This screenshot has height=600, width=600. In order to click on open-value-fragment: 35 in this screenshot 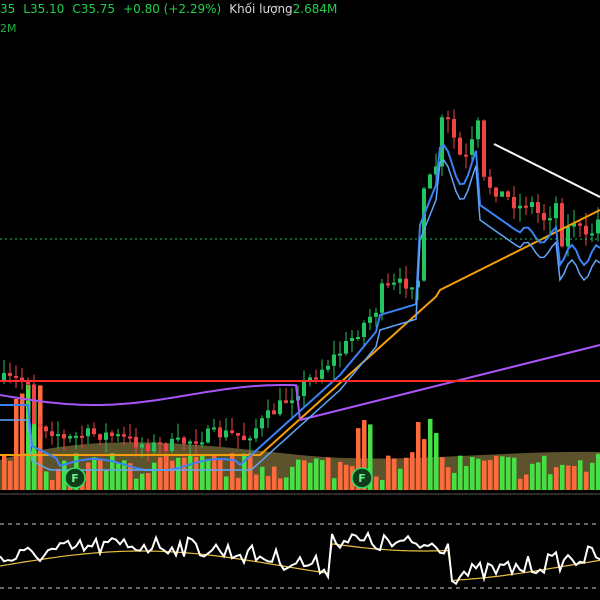, I will do `click(8, 9)`.